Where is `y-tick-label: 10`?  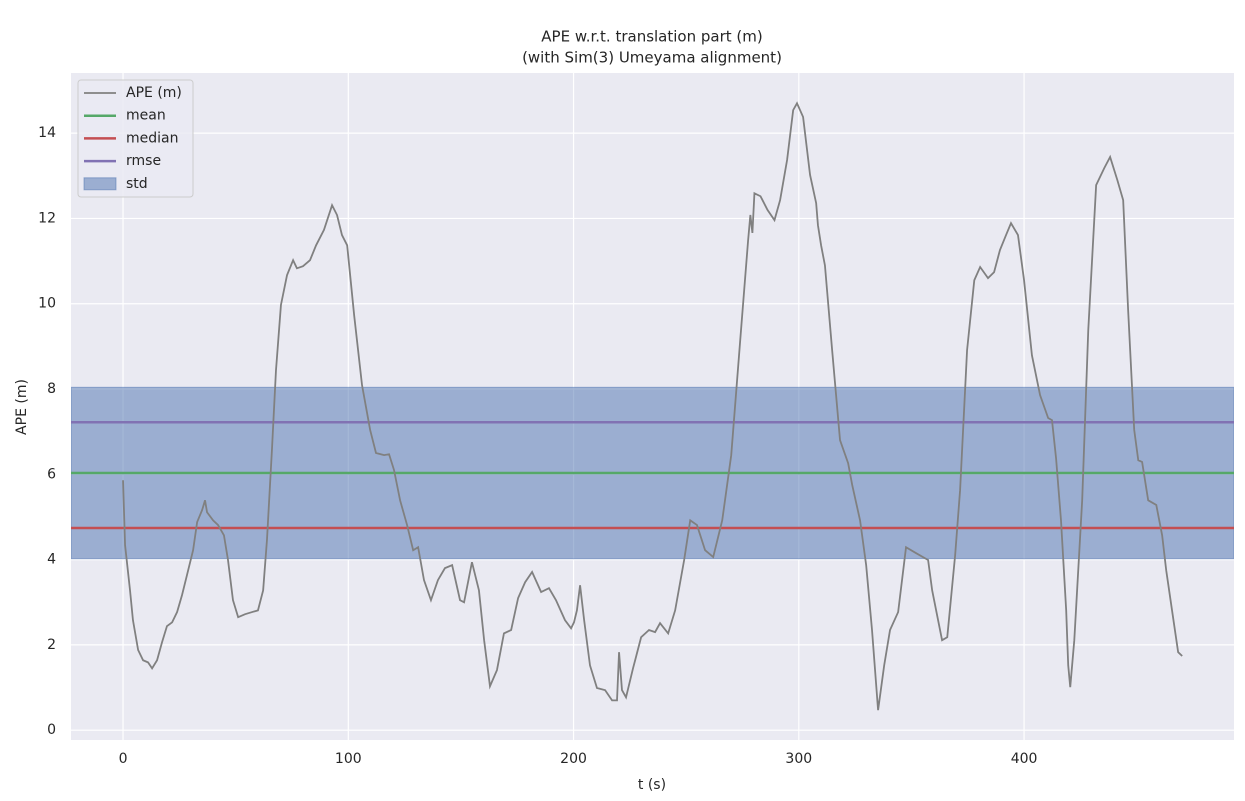 y-tick-label: 10 is located at coordinates (47, 304).